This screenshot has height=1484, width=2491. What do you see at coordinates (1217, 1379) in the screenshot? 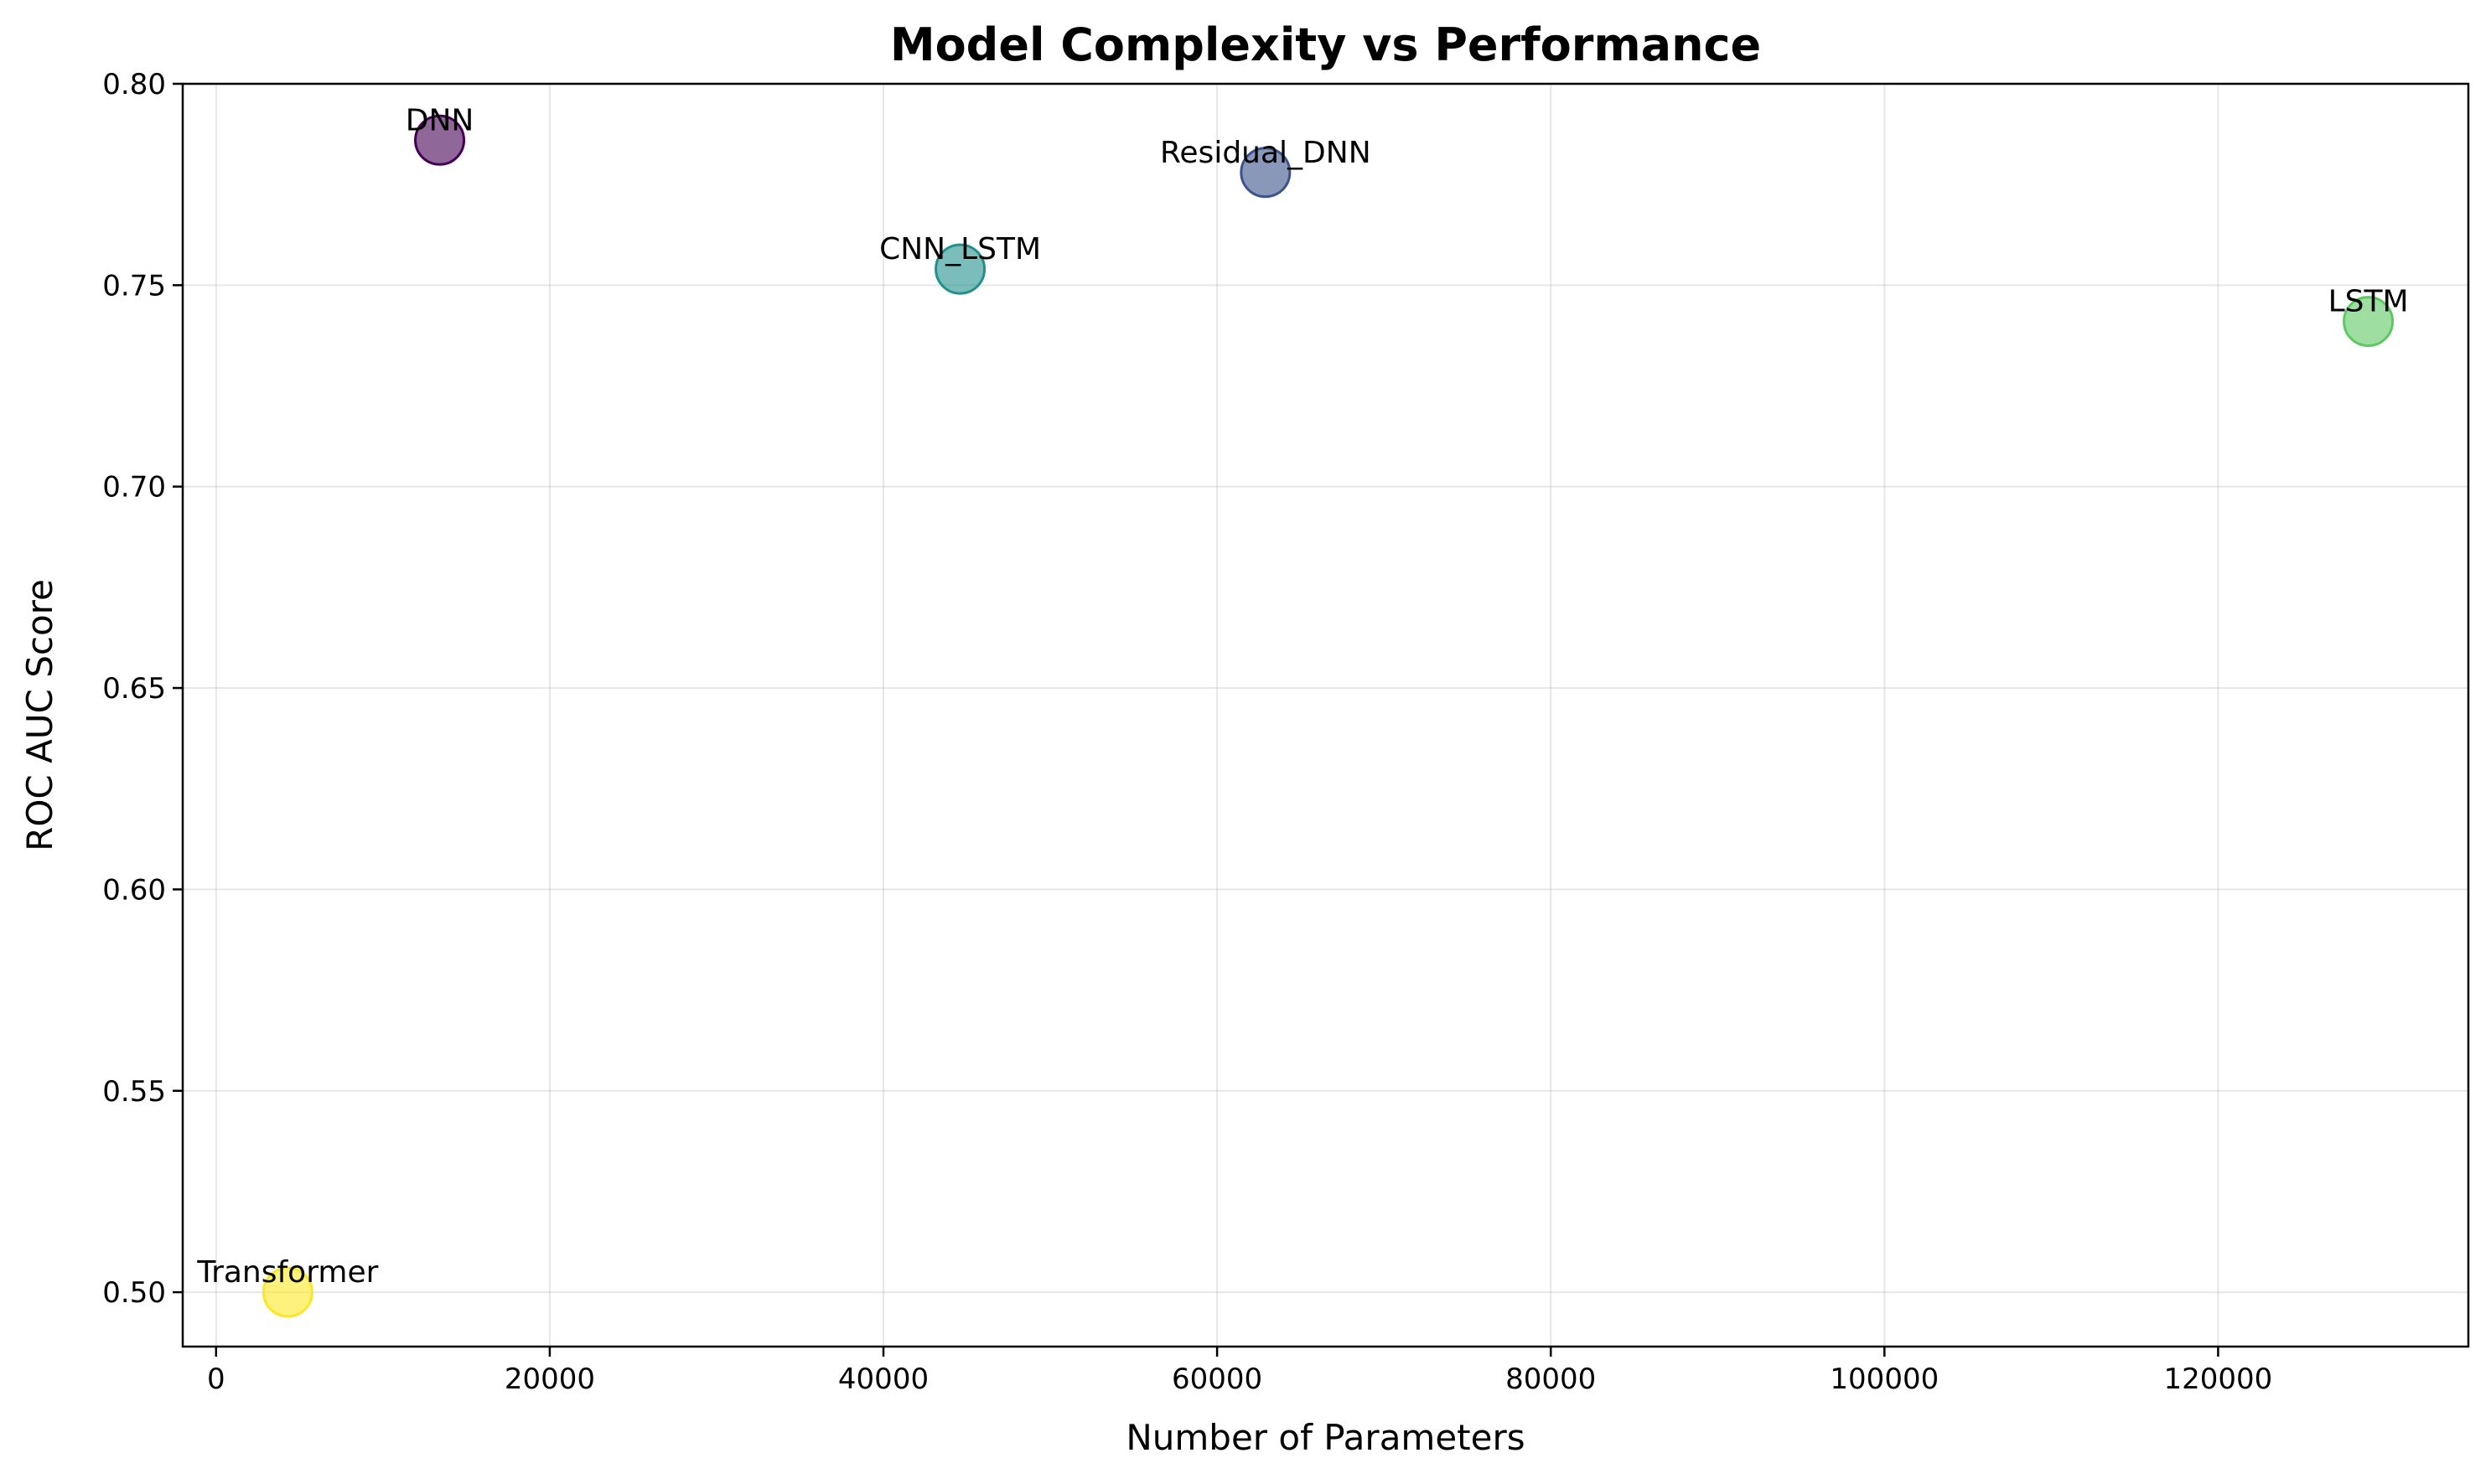
I see `x-tick-label: 60000` at bounding box center [1217, 1379].